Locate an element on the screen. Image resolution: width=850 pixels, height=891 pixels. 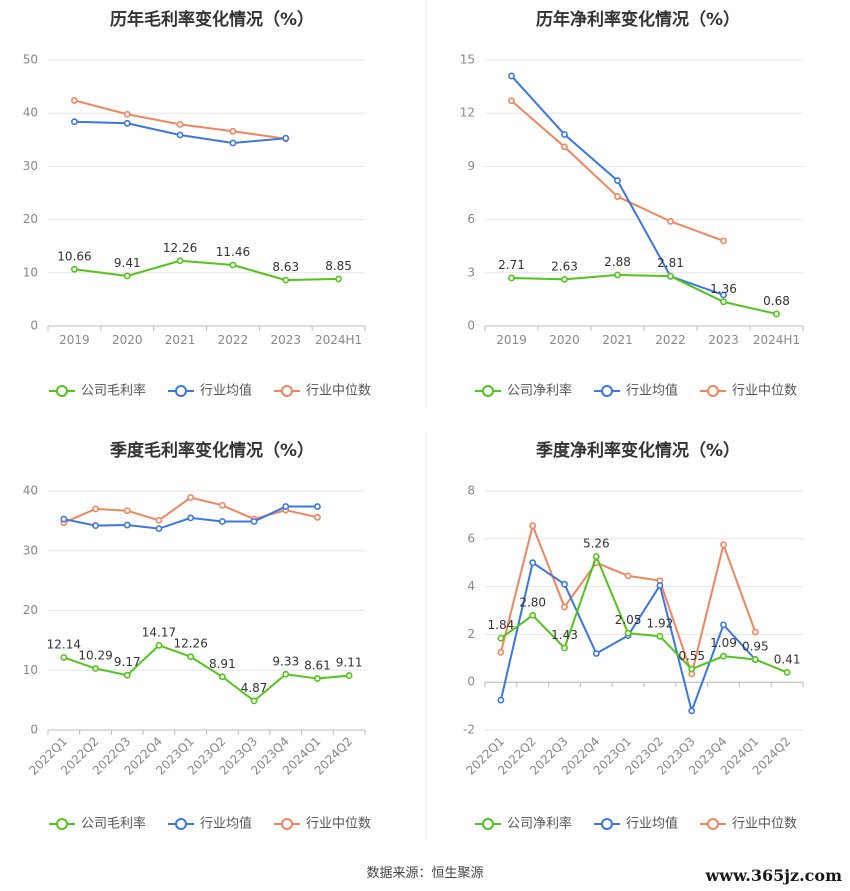
data-label: 0.55 is located at coordinates (691, 656).